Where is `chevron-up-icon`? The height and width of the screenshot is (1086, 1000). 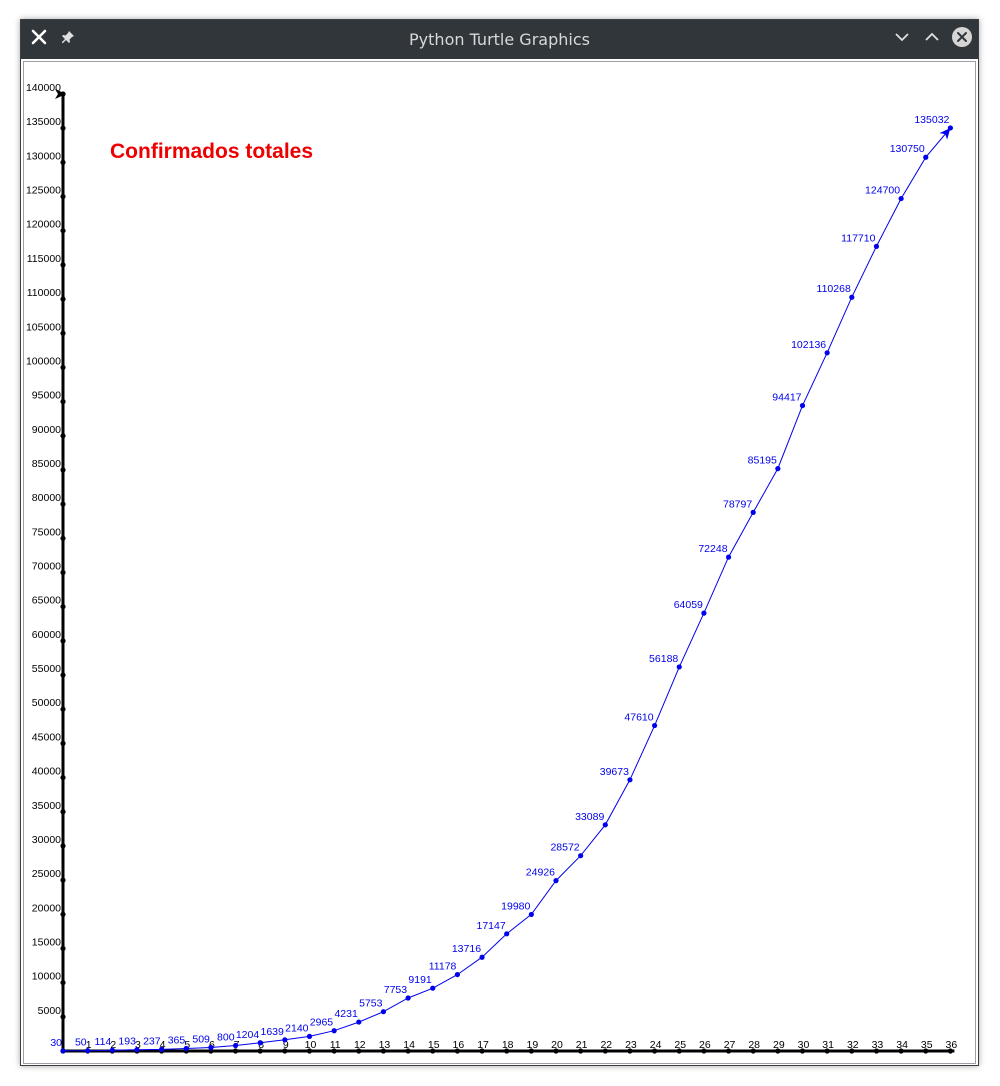 chevron-up-icon is located at coordinates (932, 39).